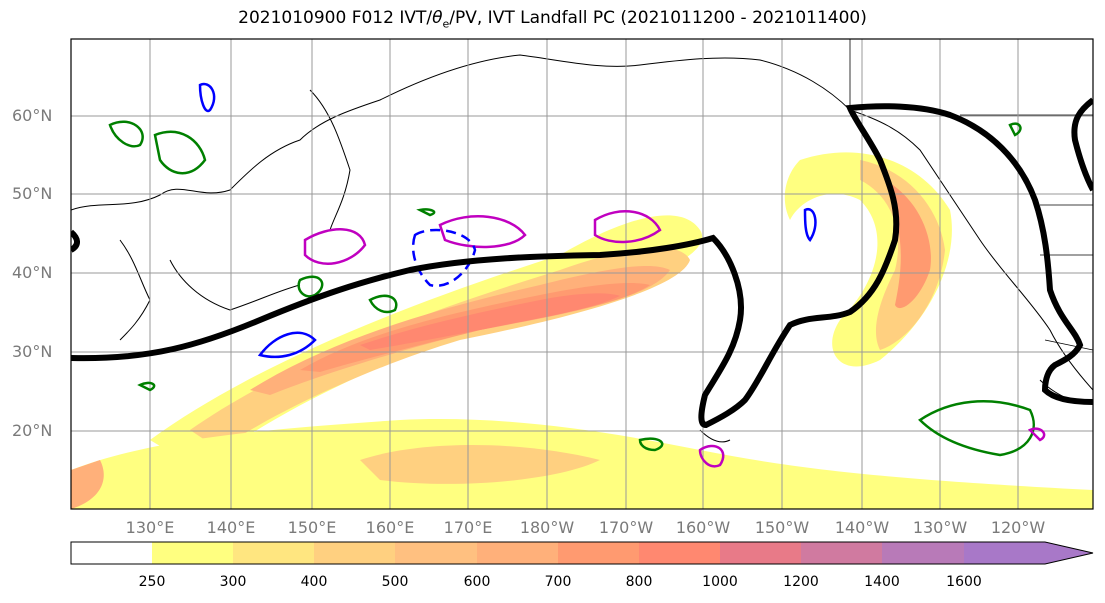 Image resolution: width=1105 pixels, height=603 pixels. I want to click on lon-label: 150°W, so click(782, 527).